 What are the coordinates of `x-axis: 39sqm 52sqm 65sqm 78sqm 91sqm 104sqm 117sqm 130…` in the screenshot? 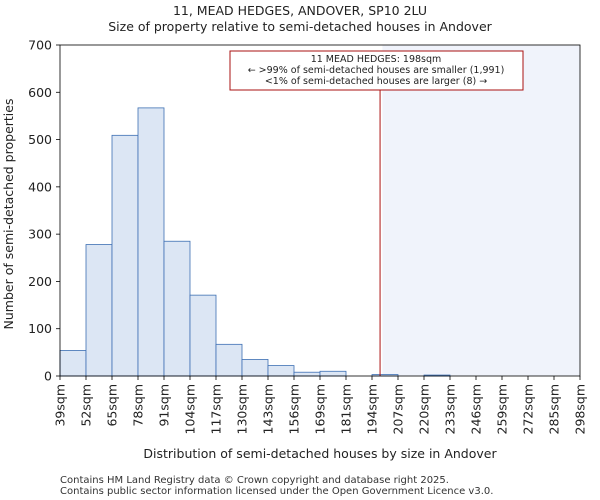 It's located at (320, 405).